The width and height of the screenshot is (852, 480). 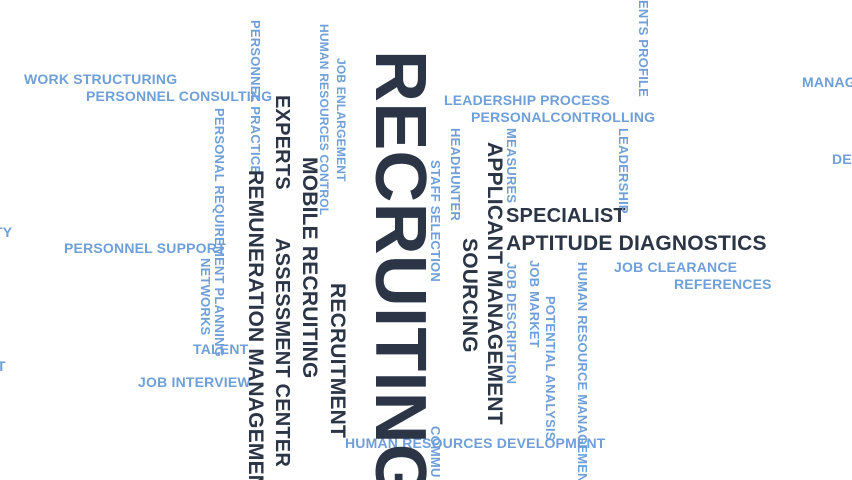 What do you see at coordinates (494, 283) in the screenshot?
I see `word-applicant-management: APPLICANT MANAGEMENT` at bounding box center [494, 283].